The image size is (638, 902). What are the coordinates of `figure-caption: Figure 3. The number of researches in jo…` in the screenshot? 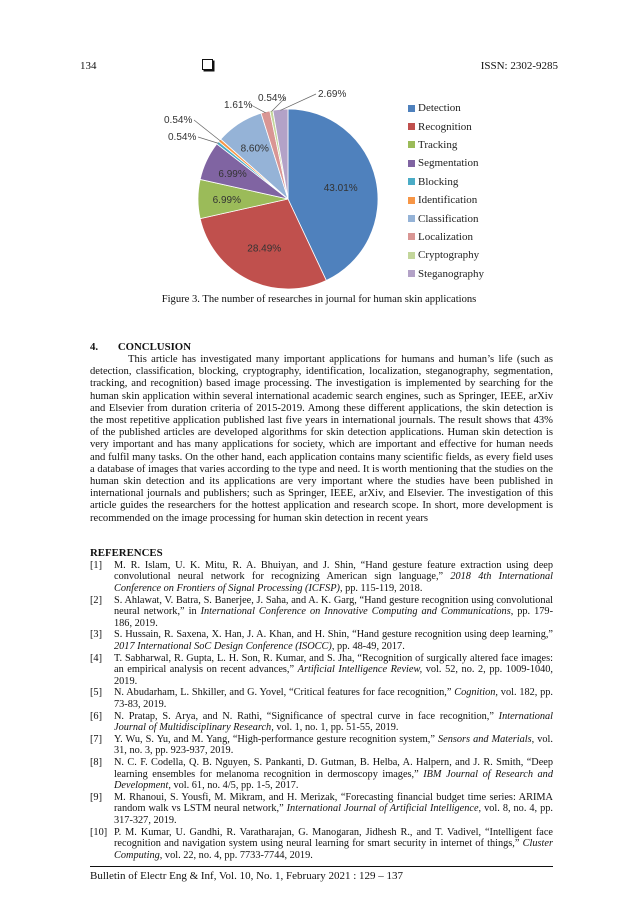 It's located at (319, 299).